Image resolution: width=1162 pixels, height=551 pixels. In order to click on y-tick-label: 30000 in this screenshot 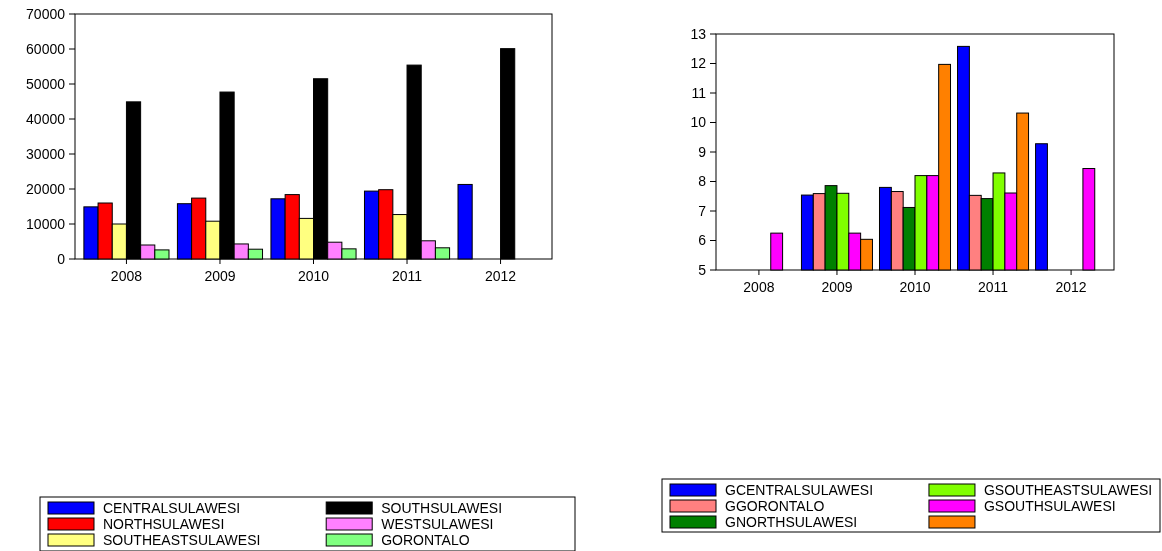, I will do `click(46, 153)`.